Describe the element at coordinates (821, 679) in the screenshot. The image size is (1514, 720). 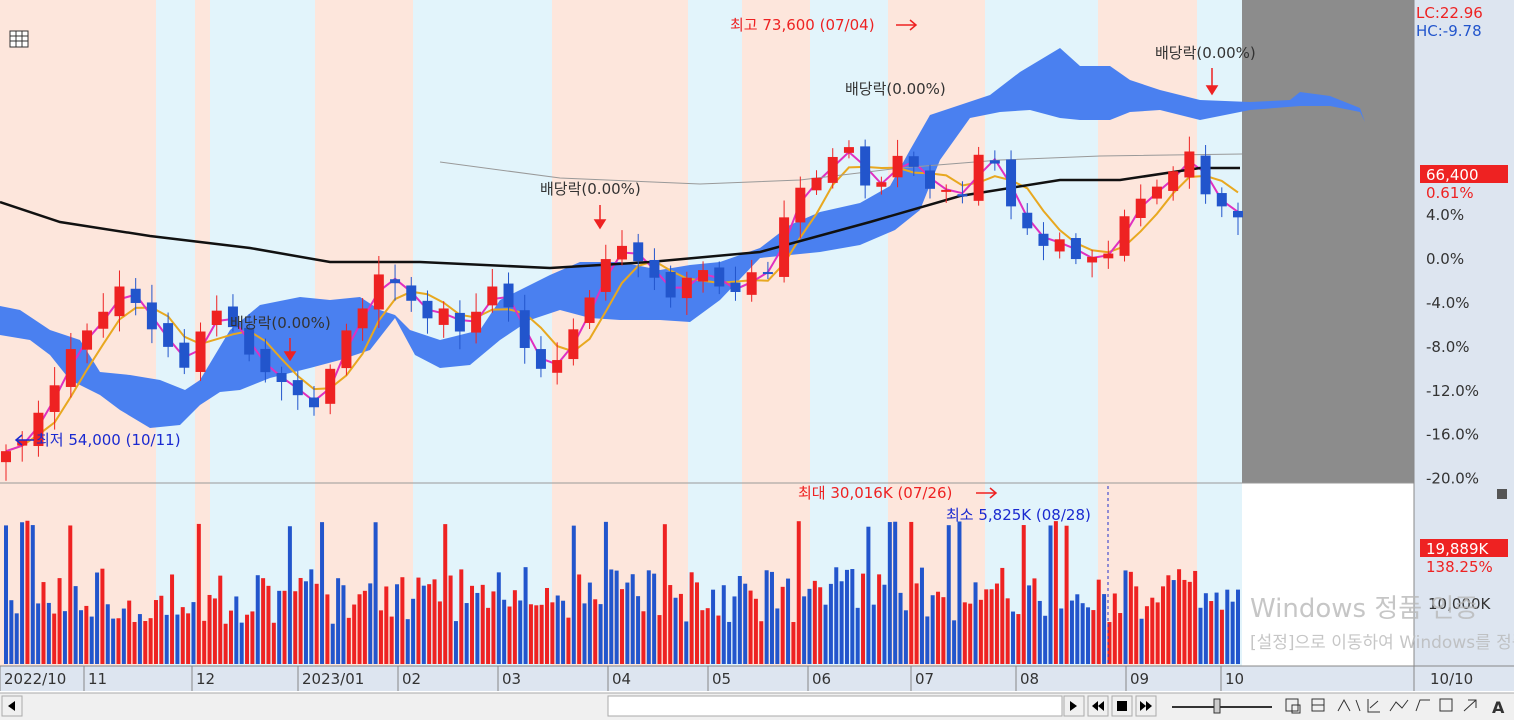
I see `x-tick-label: 06` at that location.